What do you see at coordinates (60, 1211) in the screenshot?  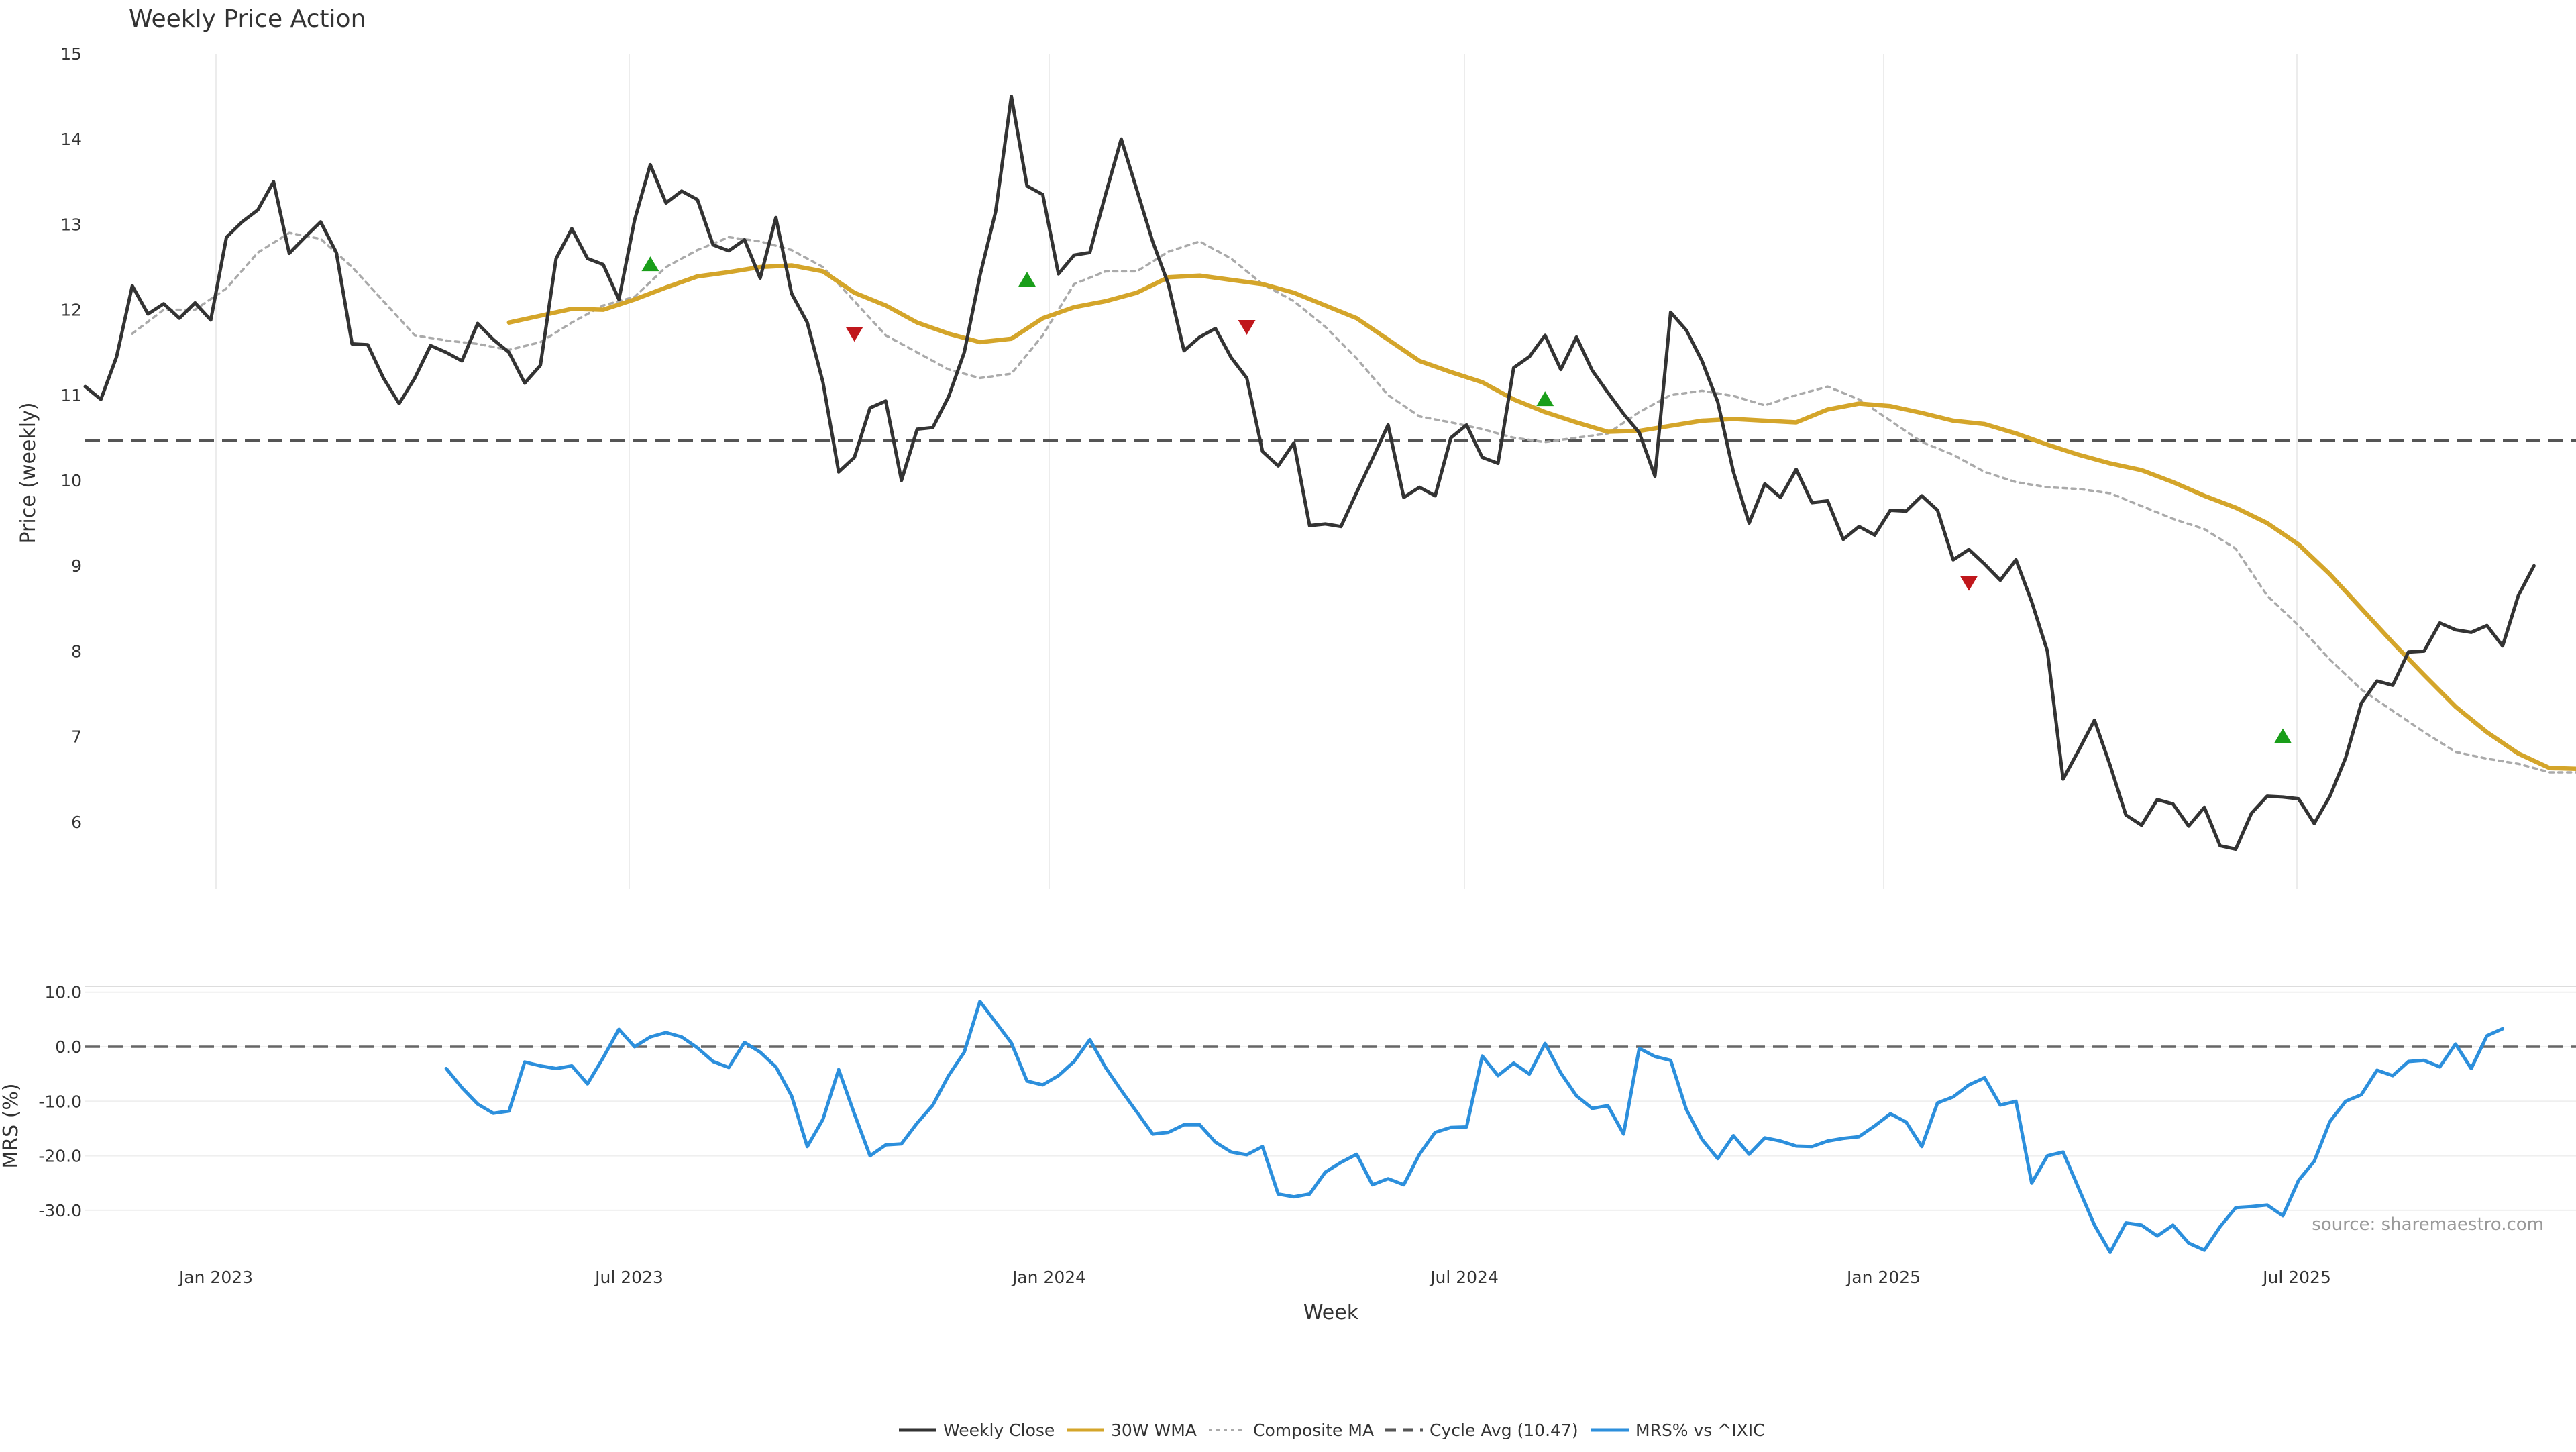 I see `mrs-y-tick-label: -30.0` at bounding box center [60, 1211].